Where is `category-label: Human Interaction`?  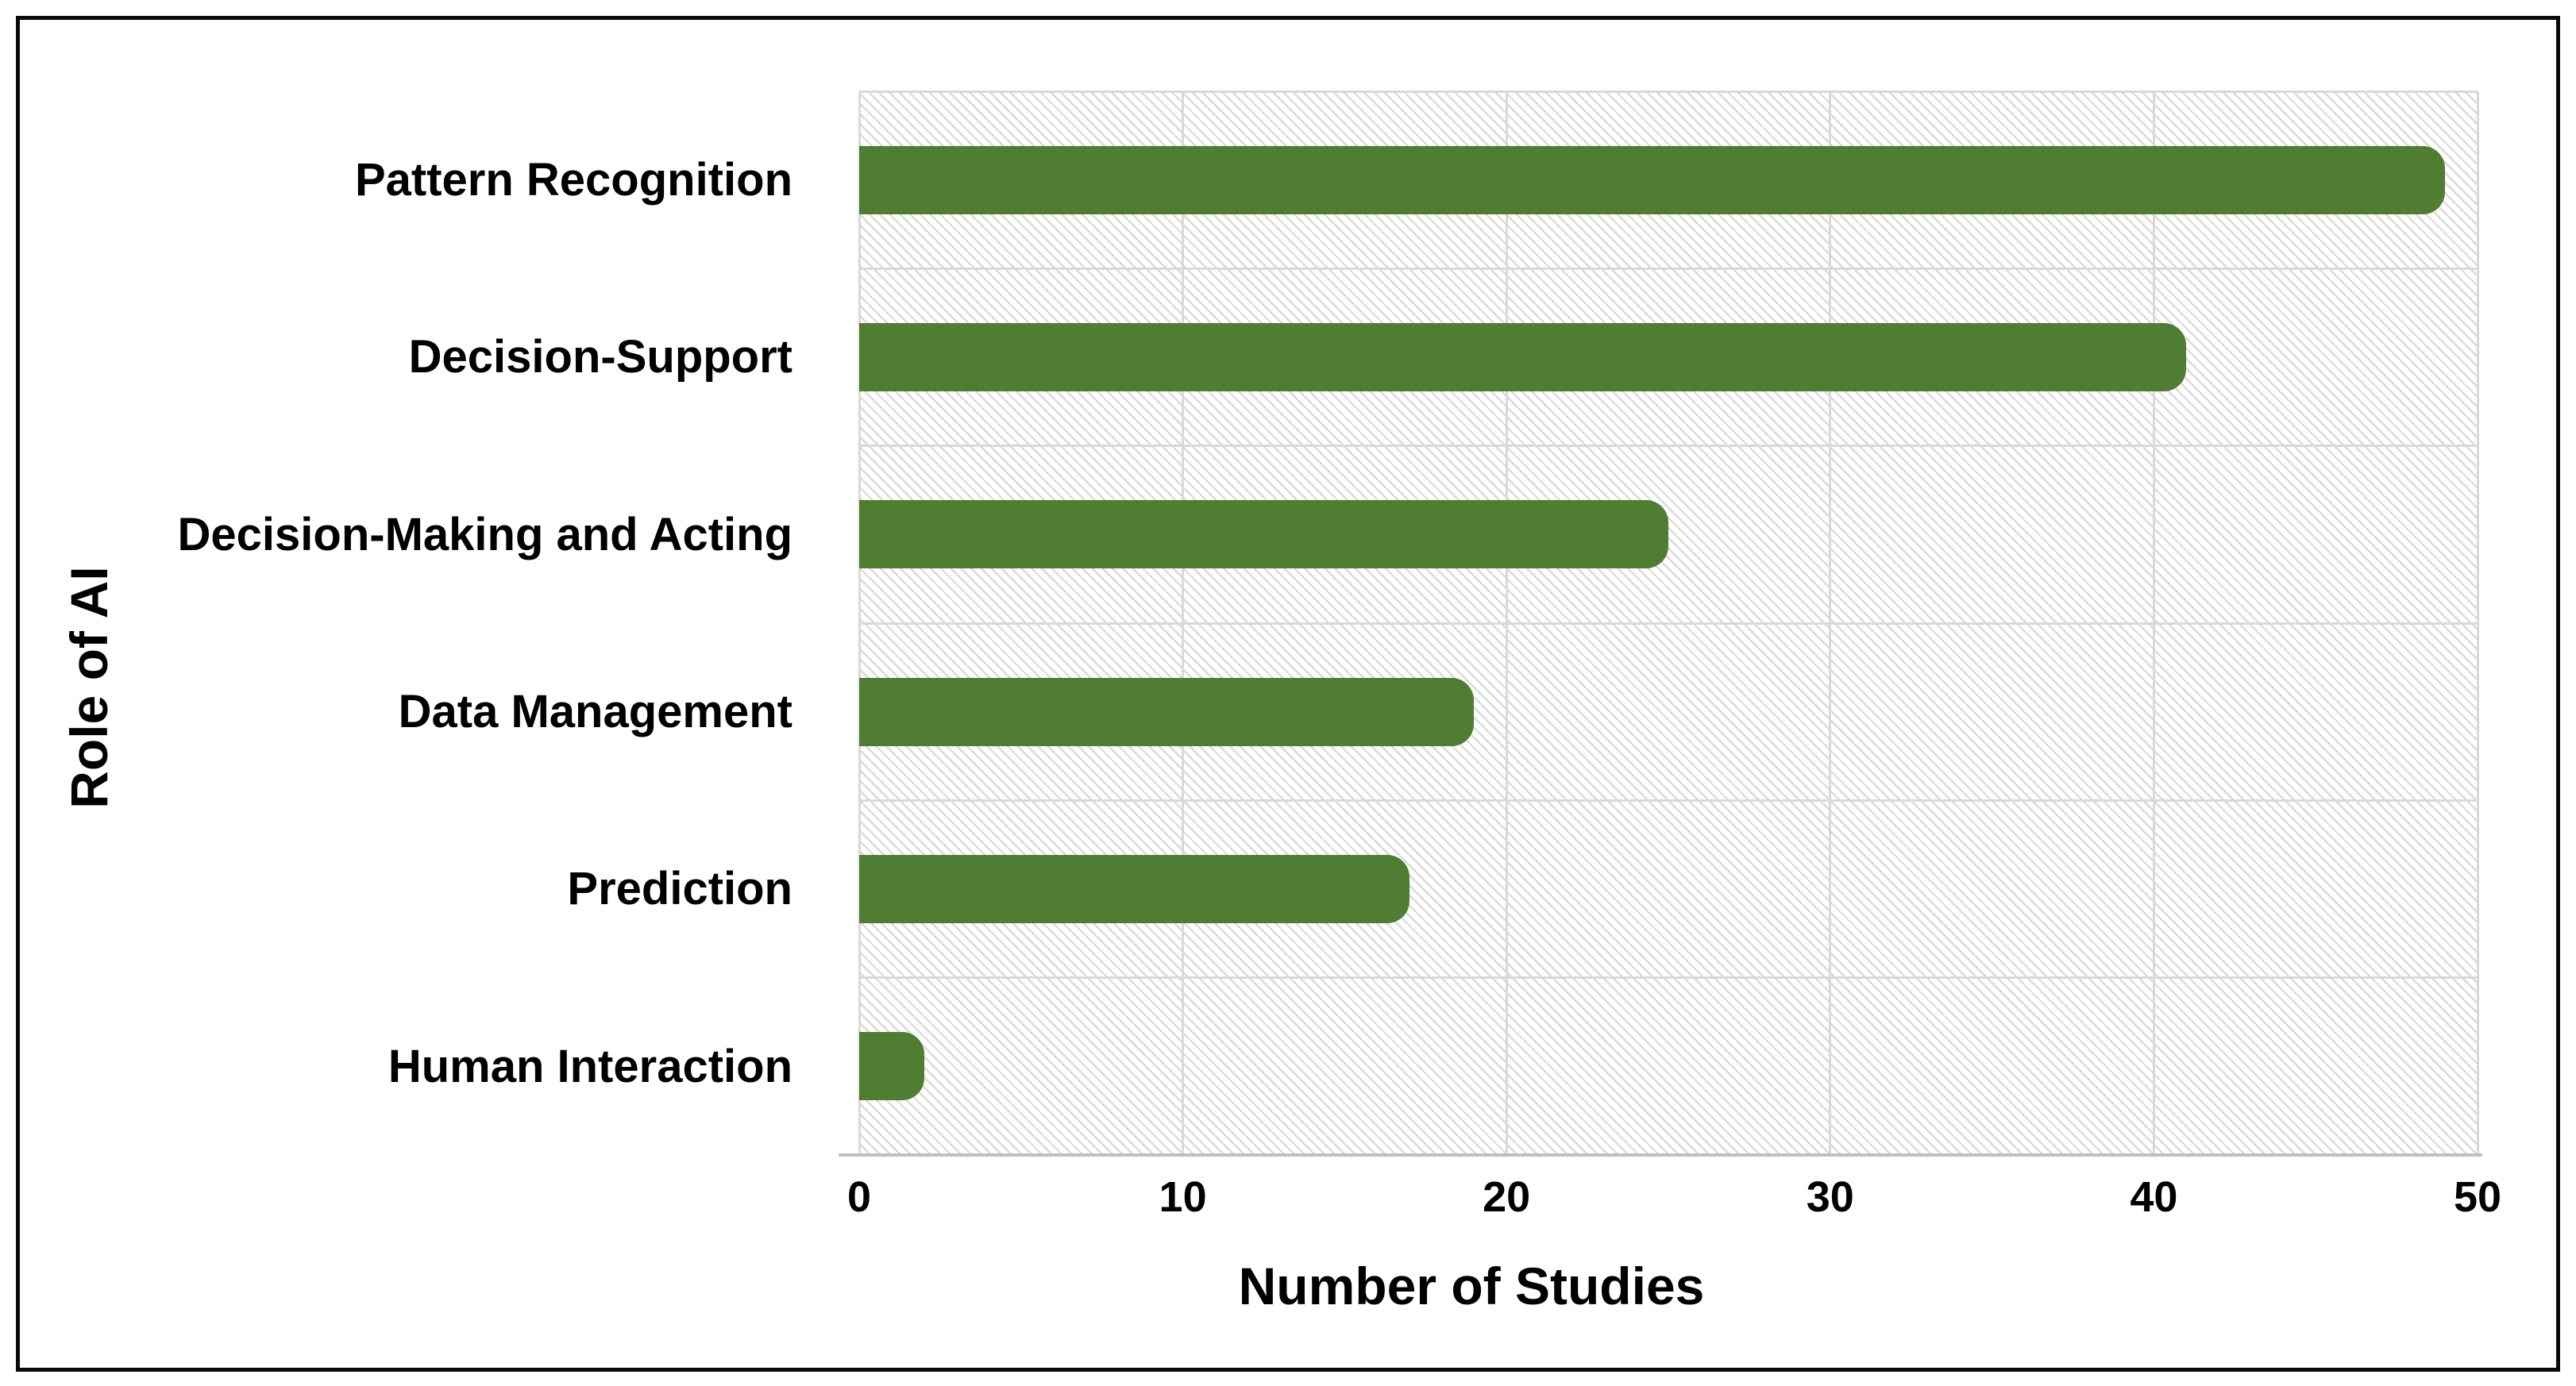
category-label: Human Interaction is located at coordinates (590, 1066).